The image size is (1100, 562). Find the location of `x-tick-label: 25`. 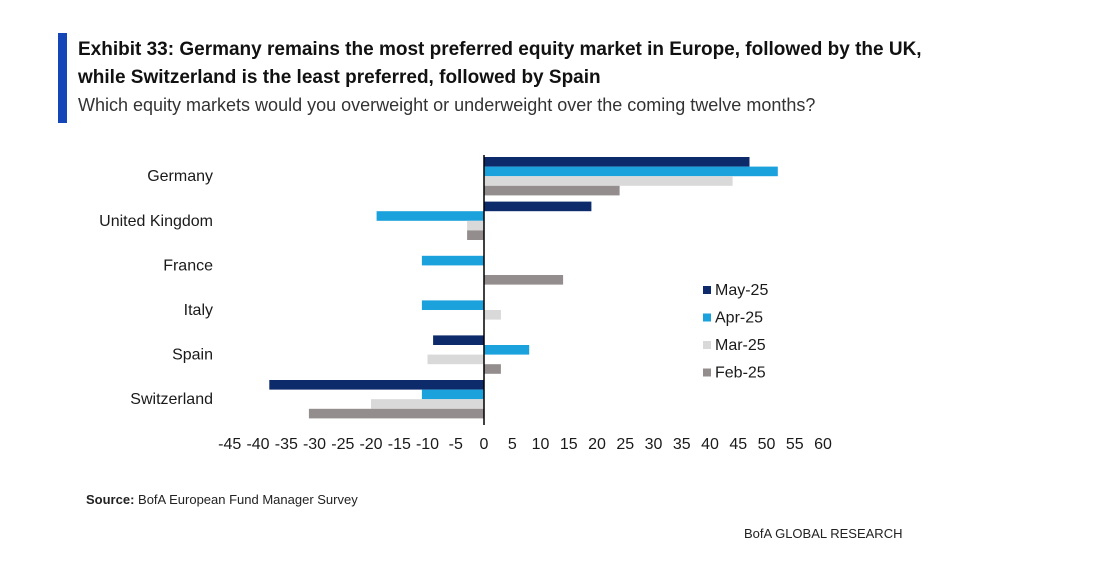

x-tick-label: 25 is located at coordinates (625, 444).